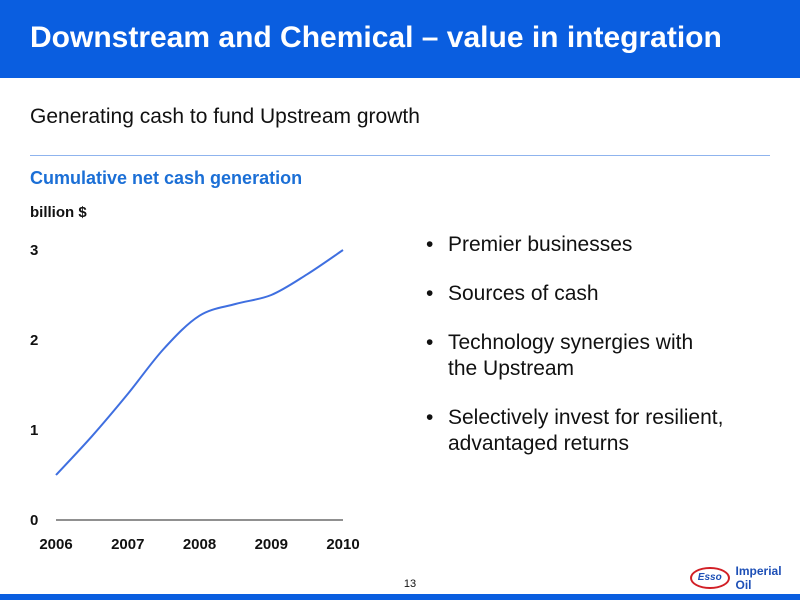 This screenshot has height=600, width=800. Describe the element at coordinates (758, 578) in the screenshot. I see `company-name: Imperial Oil` at that location.